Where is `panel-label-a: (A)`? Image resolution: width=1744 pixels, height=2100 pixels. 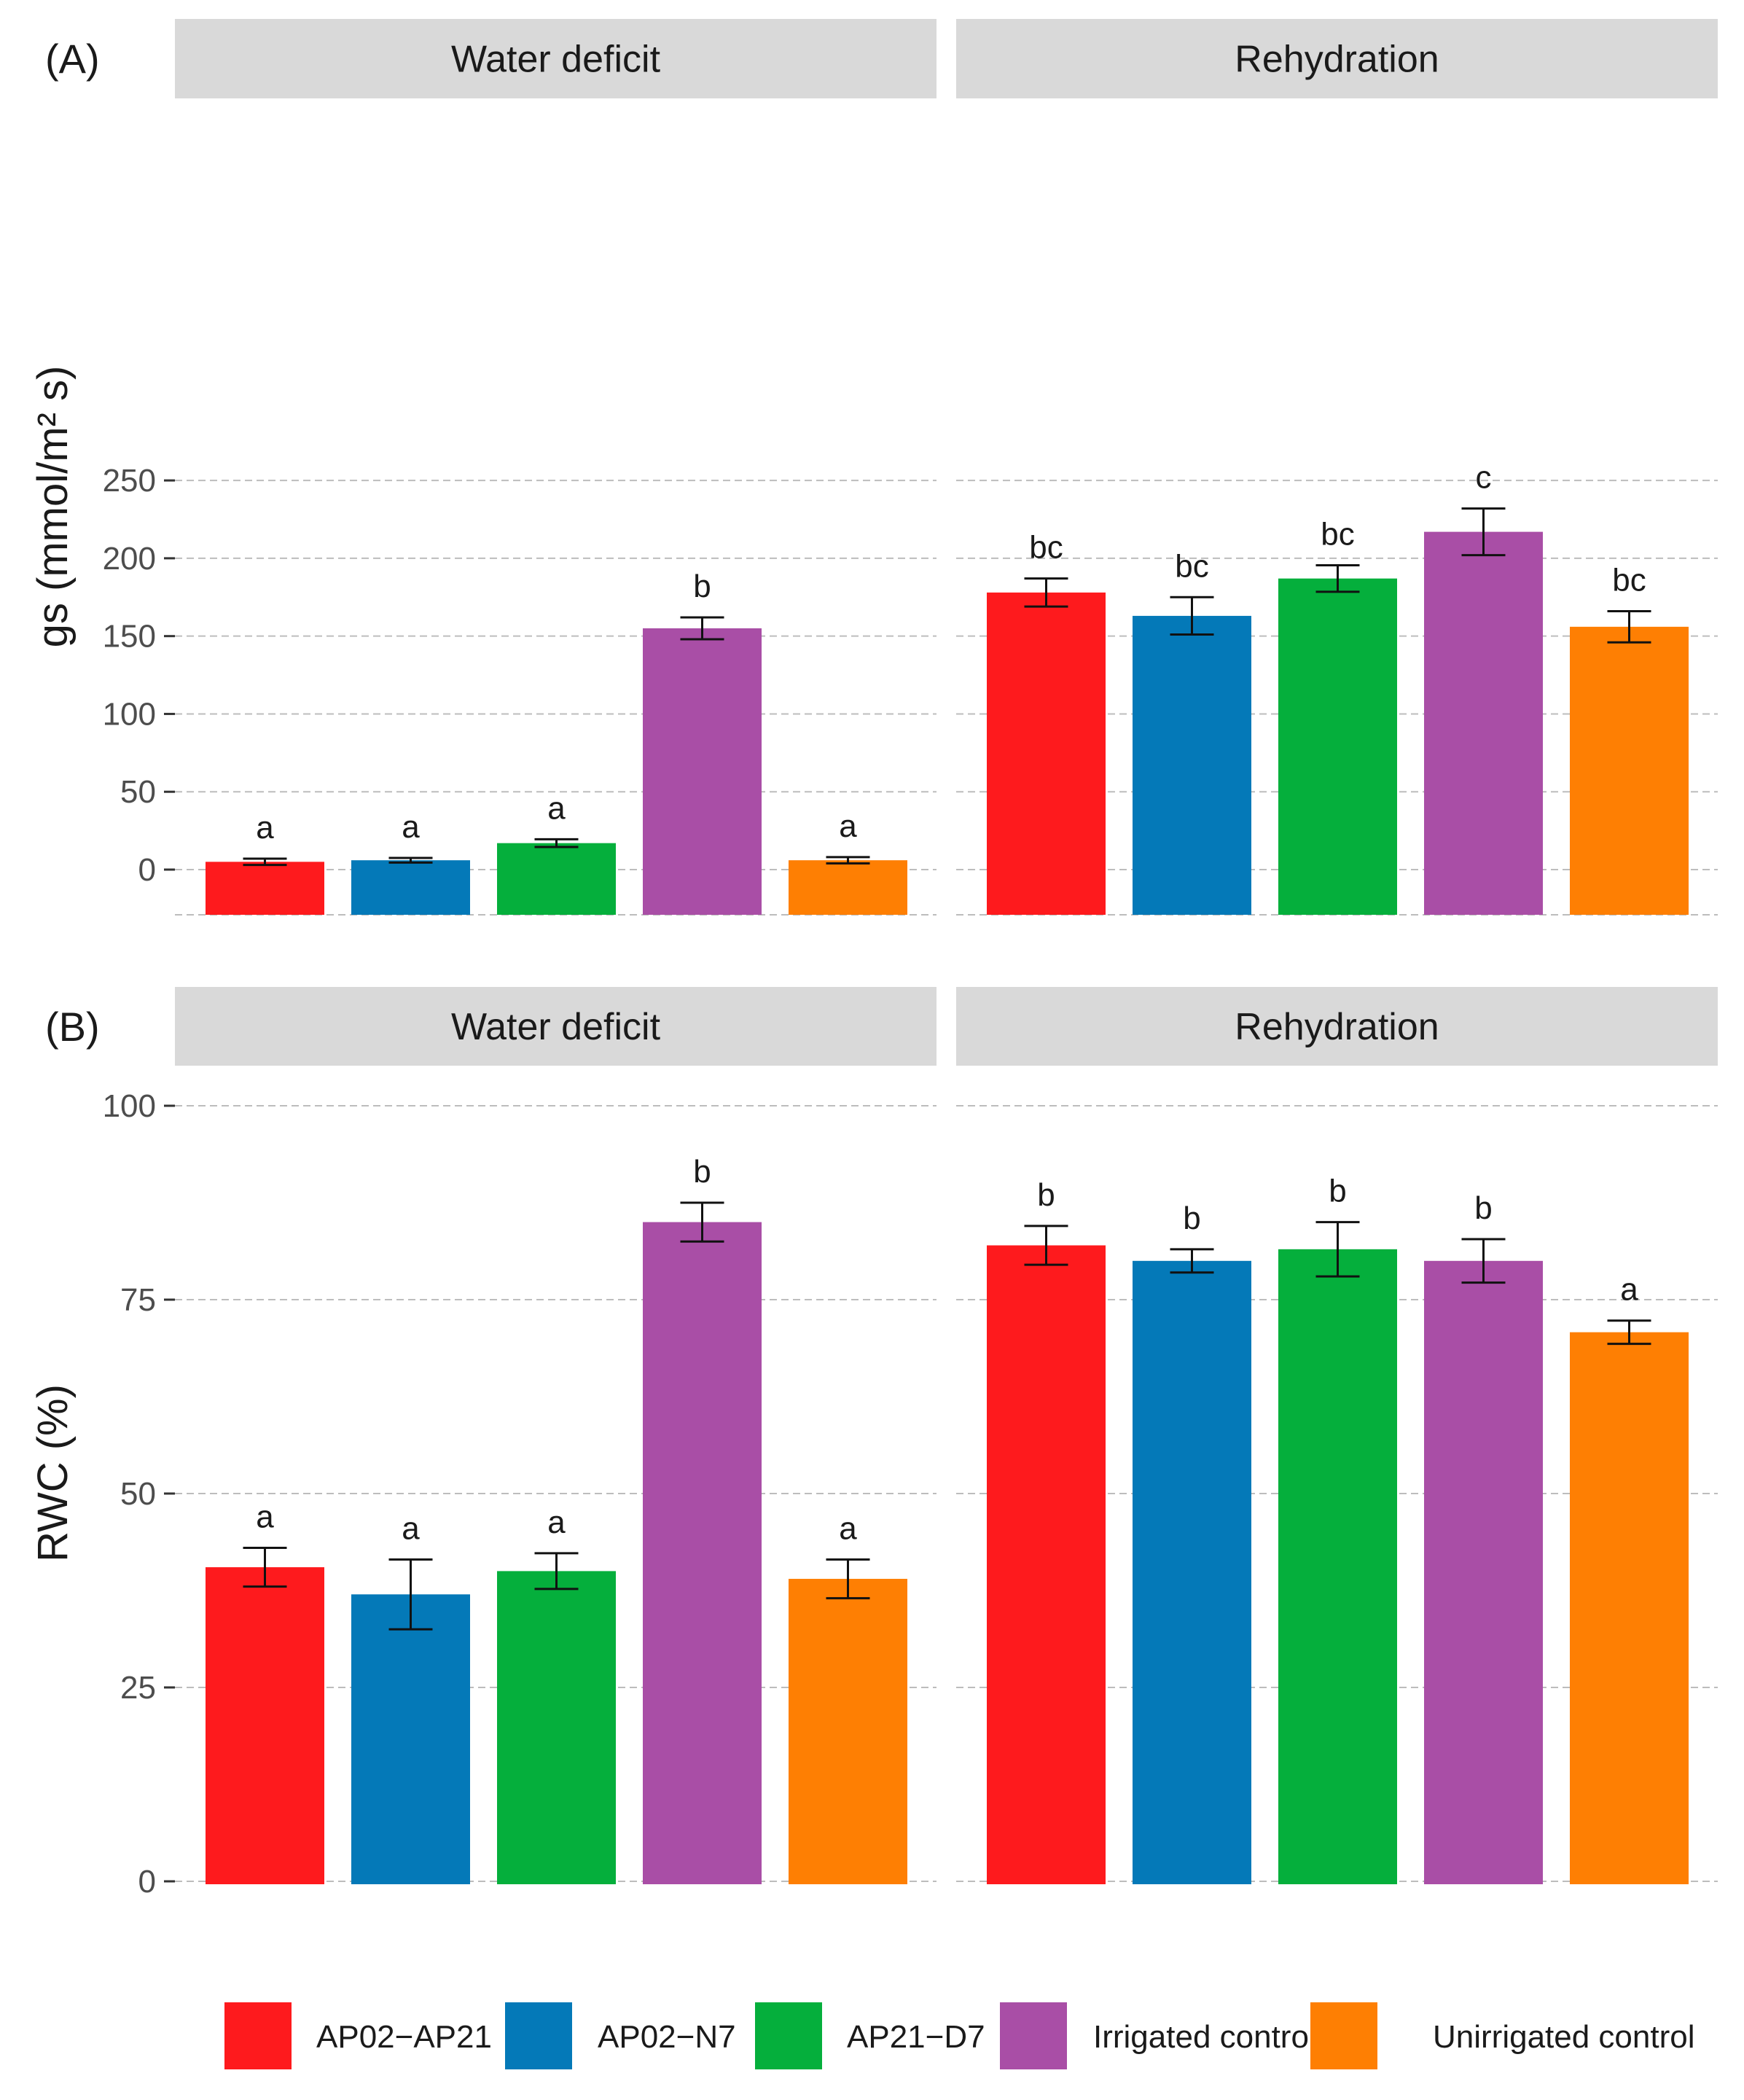 panel-label-a: (A) is located at coordinates (72, 59).